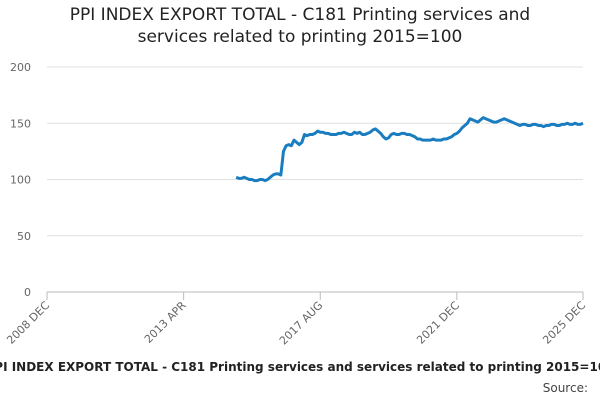  What do you see at coordinates (301, 323) in the screenshot?
I see `x-tick-label: 2017 AUG` at bounding box center [301, 323].